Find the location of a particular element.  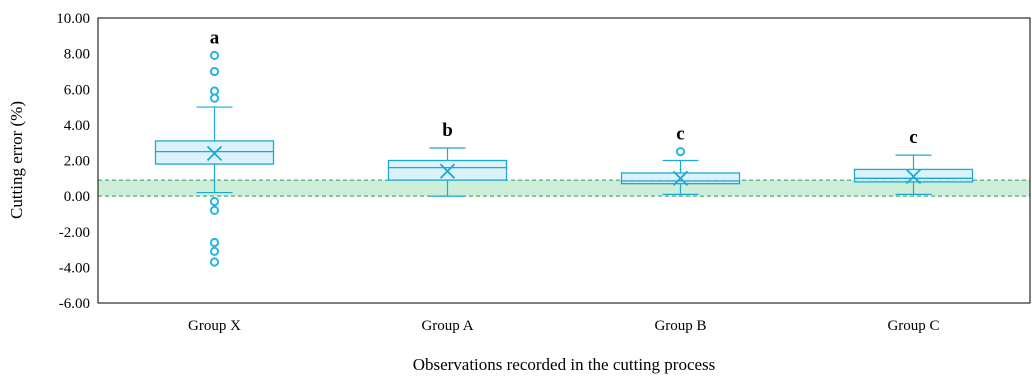

y-tick-label: -6.00 is located at coordinates (74, 304).